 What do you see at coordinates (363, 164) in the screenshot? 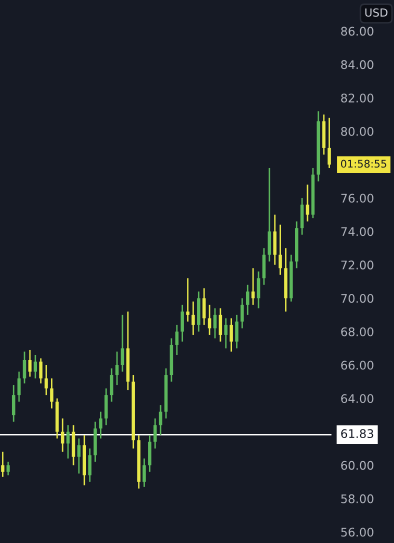
I see `text: 01:58:55` at bounding box center [363, 164].